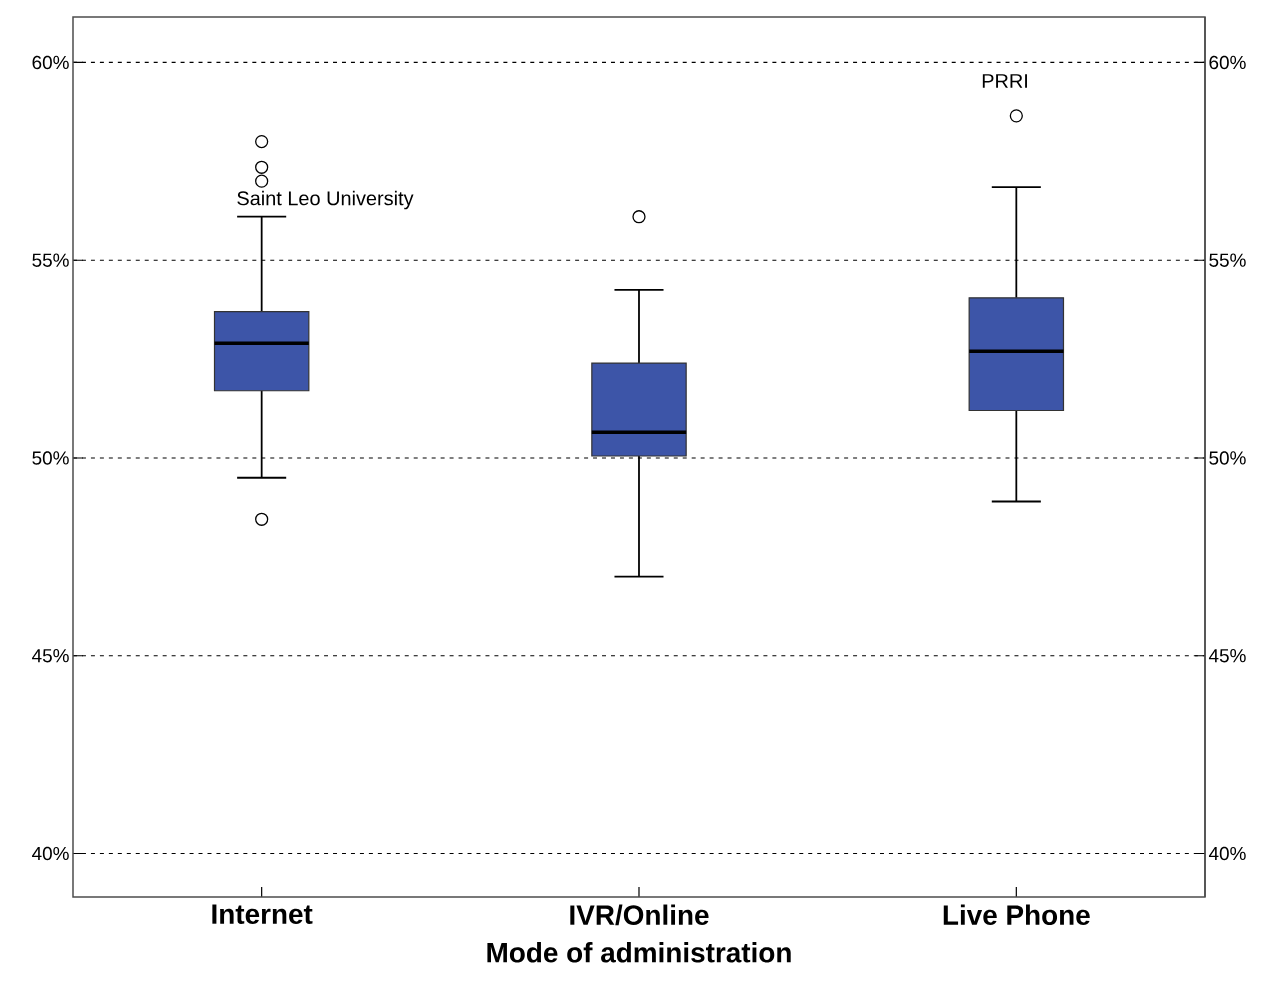 This screenshot has height=1003, width=1268. What do you see at coordinates (1227, 260) in the screenshot?
I see `y2-tick-label: 55%` at bounding box center [1227, 260].